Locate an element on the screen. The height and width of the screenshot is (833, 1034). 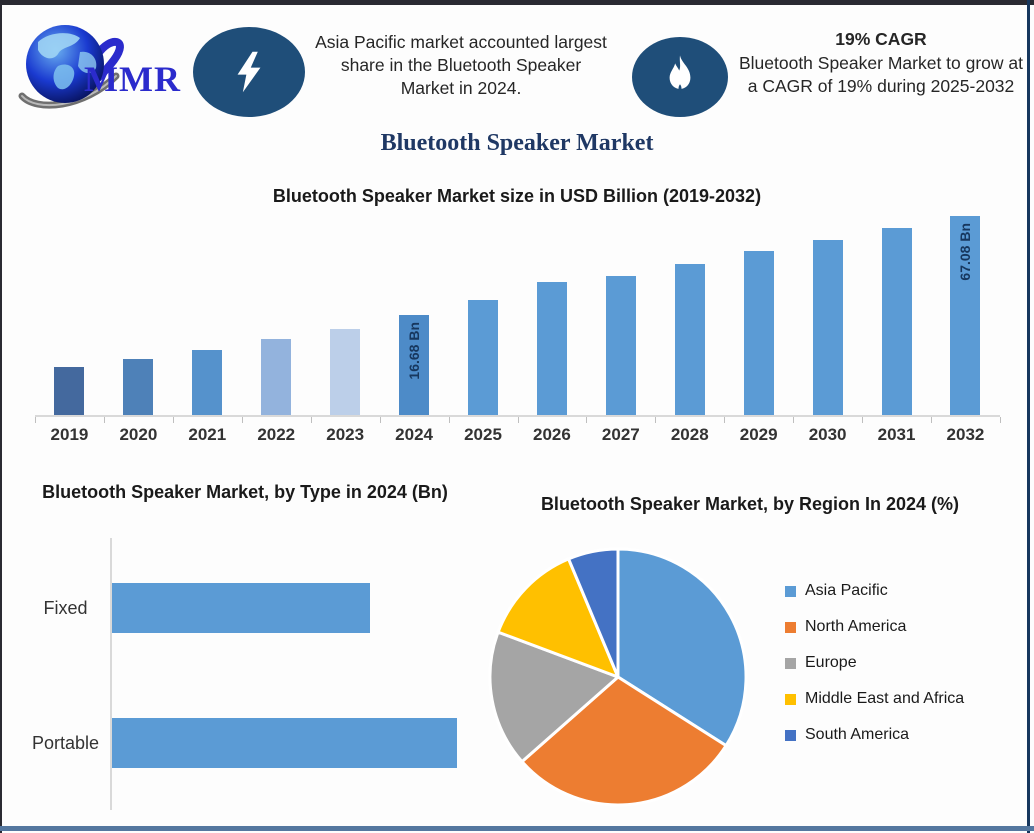
bar-2027 is located at coordinates (620, 345).